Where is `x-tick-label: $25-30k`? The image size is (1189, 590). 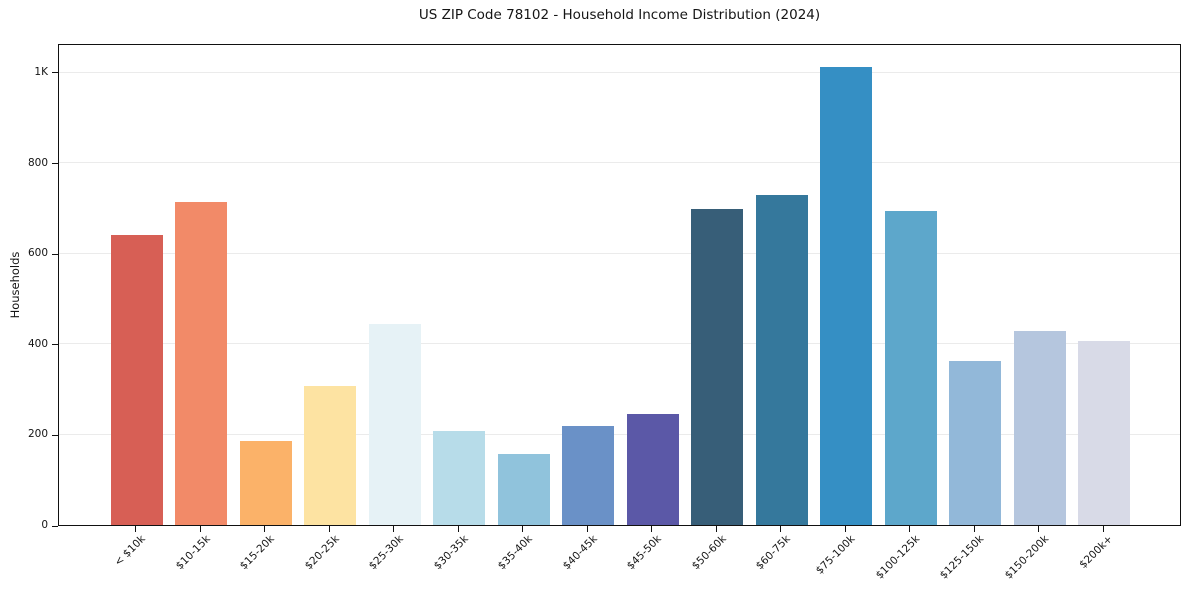 x-tick-label: $25-30k is located at coordinates (386, 553).